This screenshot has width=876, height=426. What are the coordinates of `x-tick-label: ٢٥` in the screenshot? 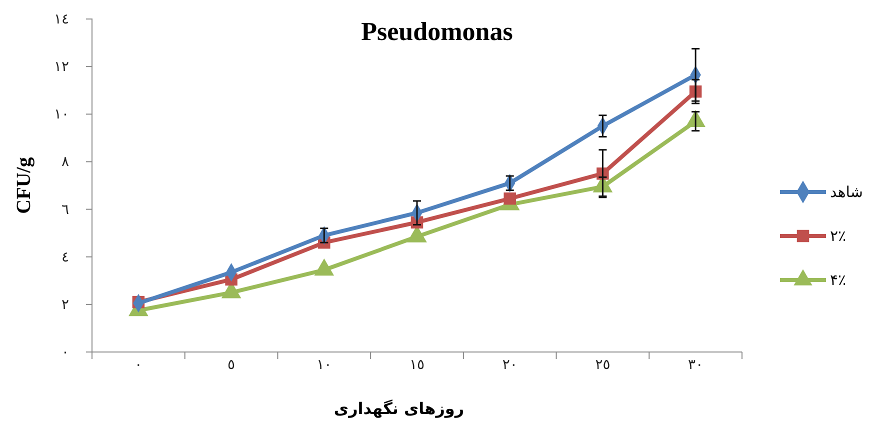 It's located at (602, 365).